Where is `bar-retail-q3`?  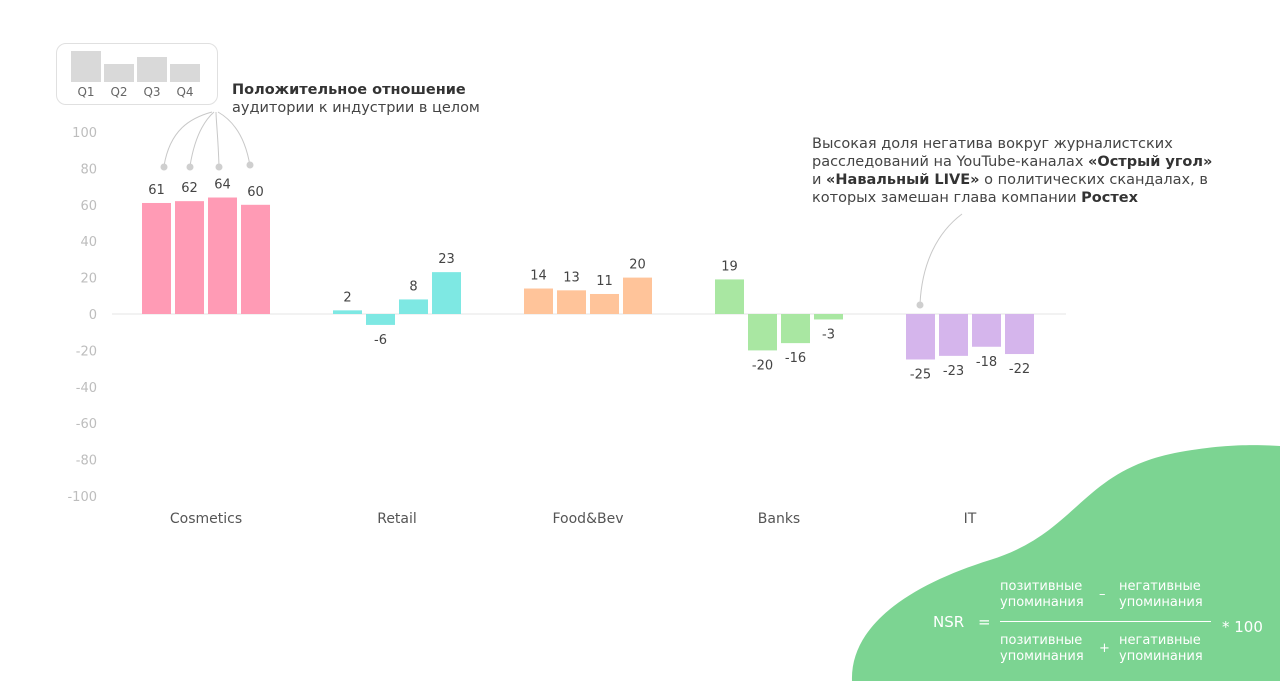
bar-retail-q3 is located at coordinates (413, 306).